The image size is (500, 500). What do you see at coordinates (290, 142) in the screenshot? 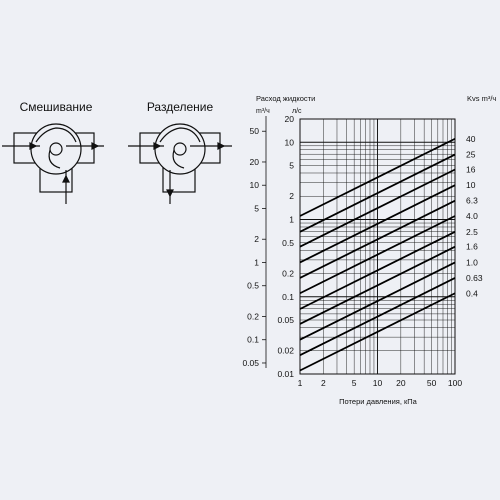
I see `y-tick-label-ls: 10` at bounding box center [290, 142].